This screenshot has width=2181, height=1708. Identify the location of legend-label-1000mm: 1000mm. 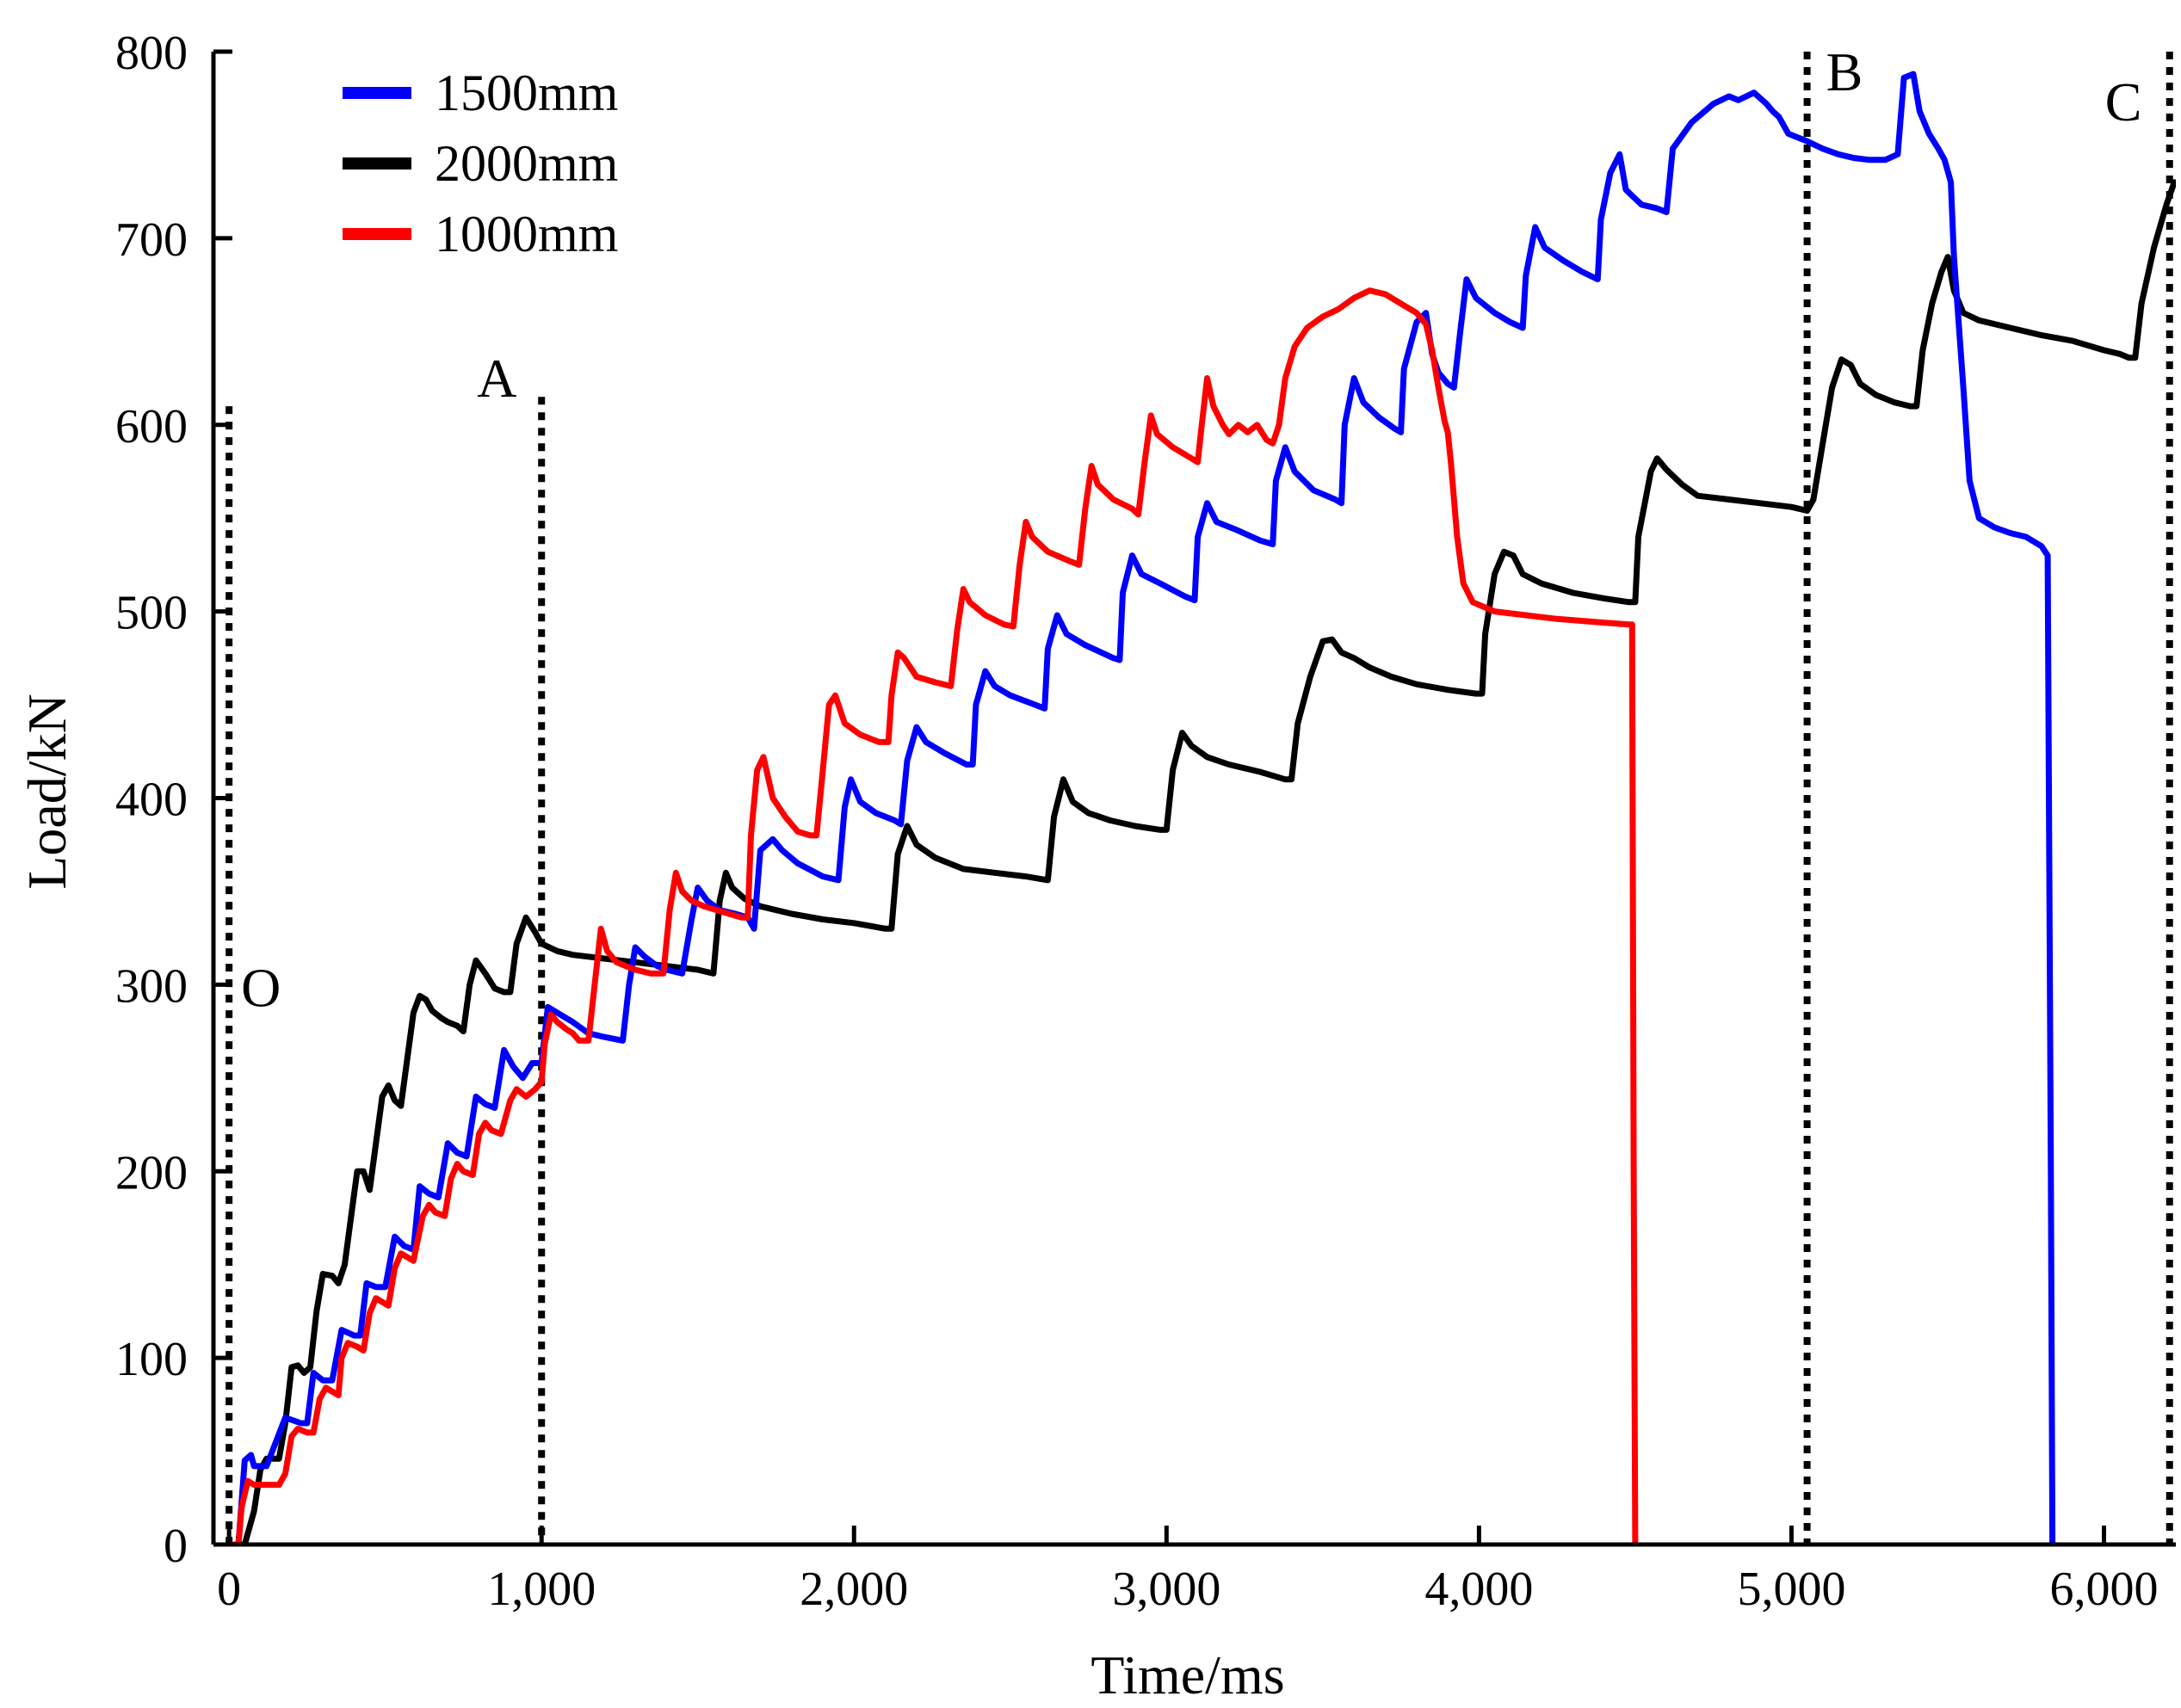
(526, 234).